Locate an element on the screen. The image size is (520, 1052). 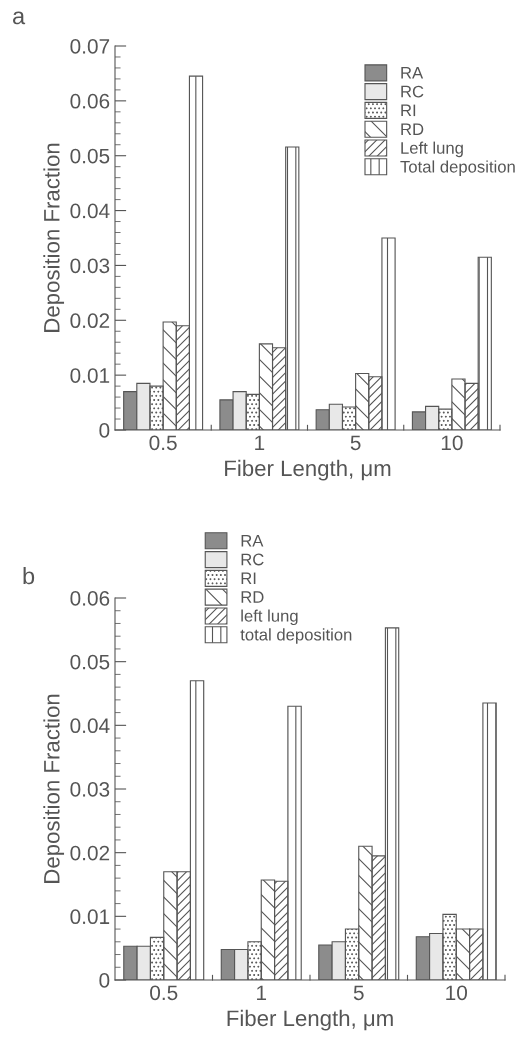
y-tick-label: 0.07 is located at coordinates (90, 46).